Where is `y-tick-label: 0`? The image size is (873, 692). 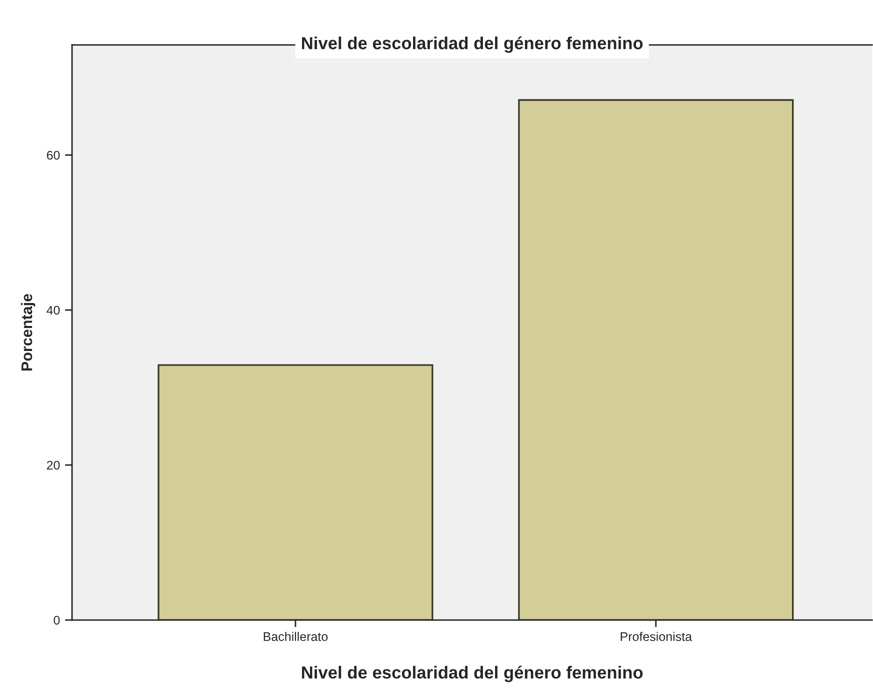 y-tick-label: 0 is located at coordinates (57, 620).